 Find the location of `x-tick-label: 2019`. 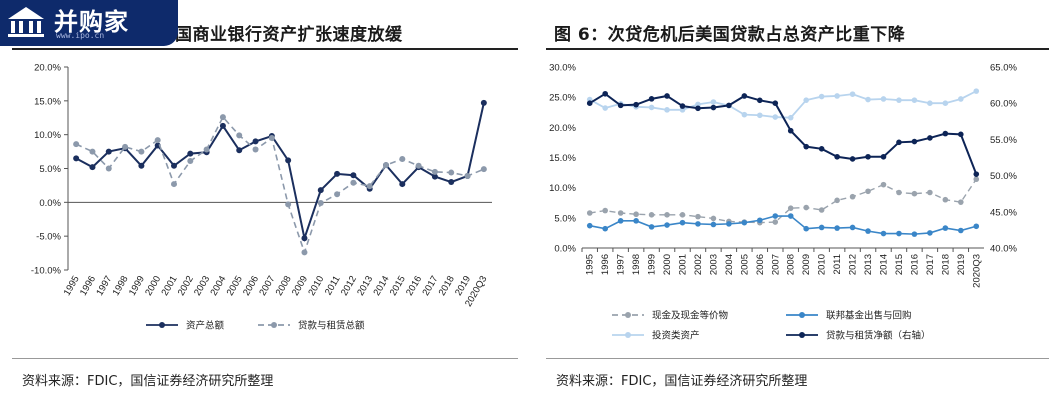

x-tick-label: 2019 is located at coordinates (961, 264).